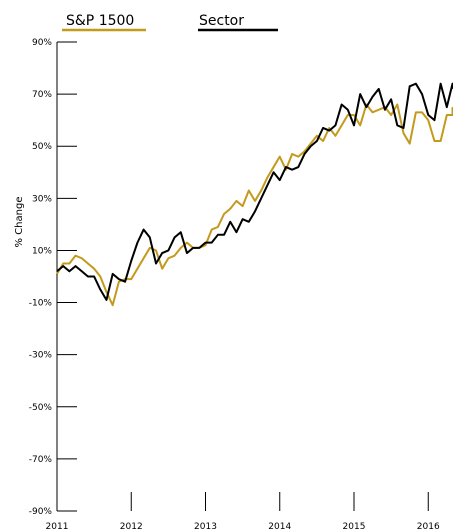 This screenshot has width=453, height=531. I want to click on legend-label-sector: Sector, so click(221, 21).